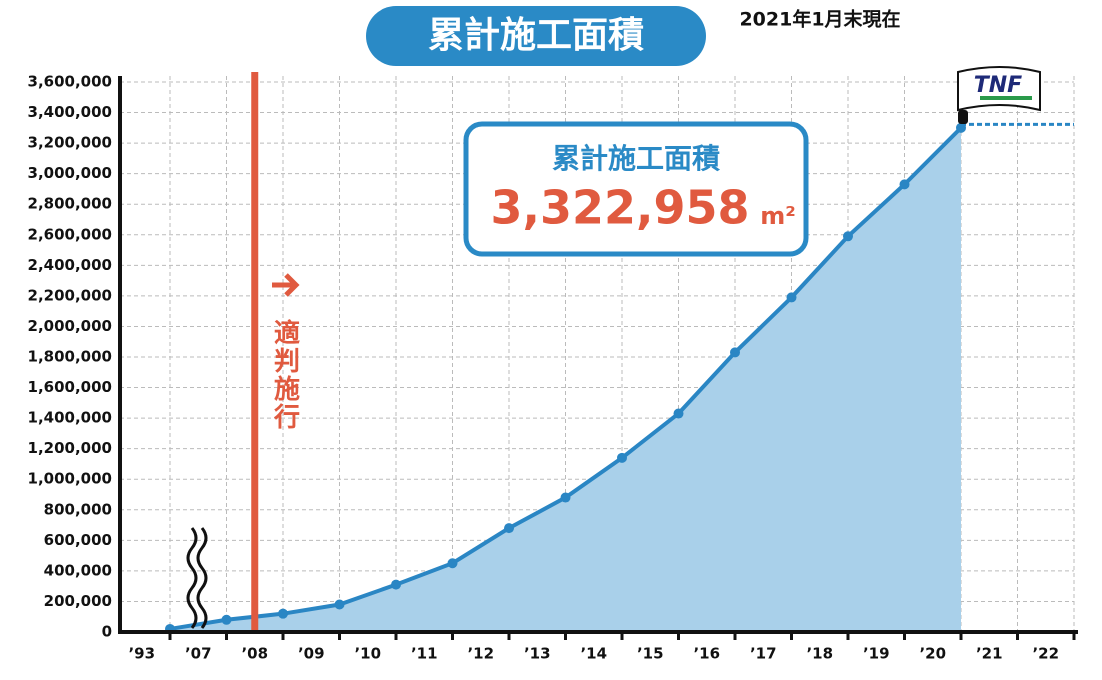 The width and height of the screenshot is (1102, 680). I want to click on y-tick-label: 0, so click(107, 632).